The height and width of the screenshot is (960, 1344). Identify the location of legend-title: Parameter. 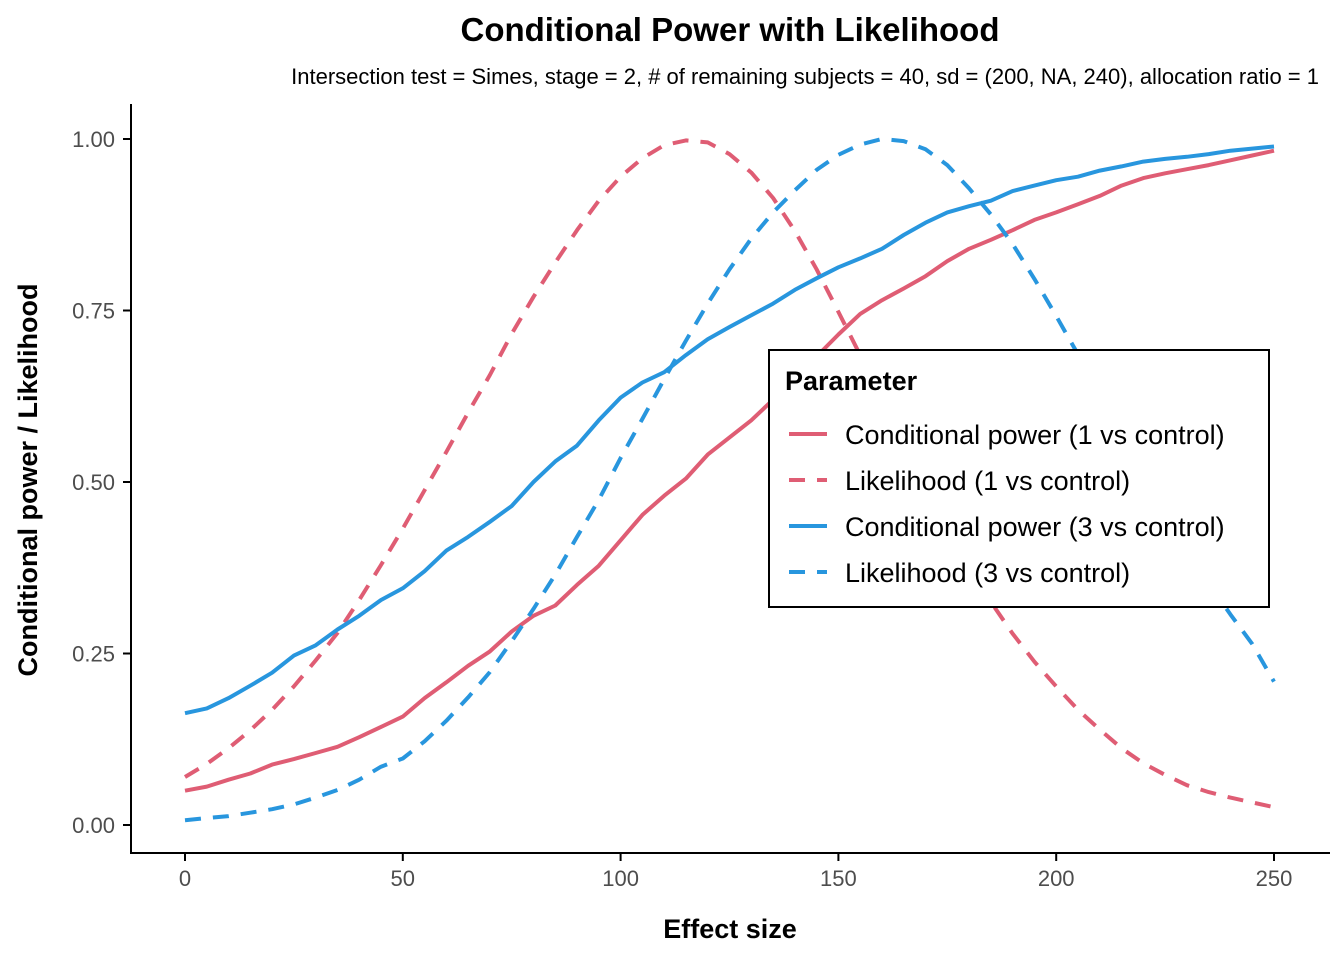
(851, 381).